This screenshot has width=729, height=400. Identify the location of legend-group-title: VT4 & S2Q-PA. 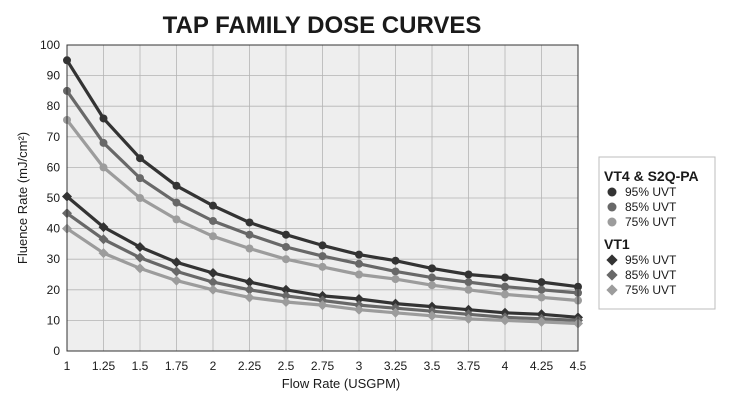
(651, 176).